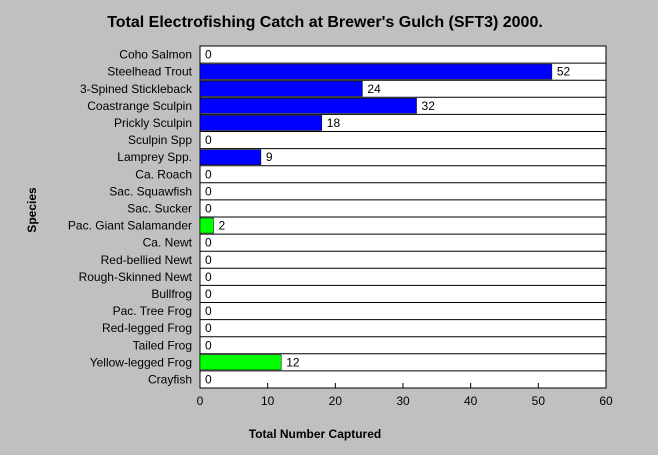  Describe the element at coordinates (152, 311) in the screenshot. I see `category-label: Pac. Tree Frog` at that location.